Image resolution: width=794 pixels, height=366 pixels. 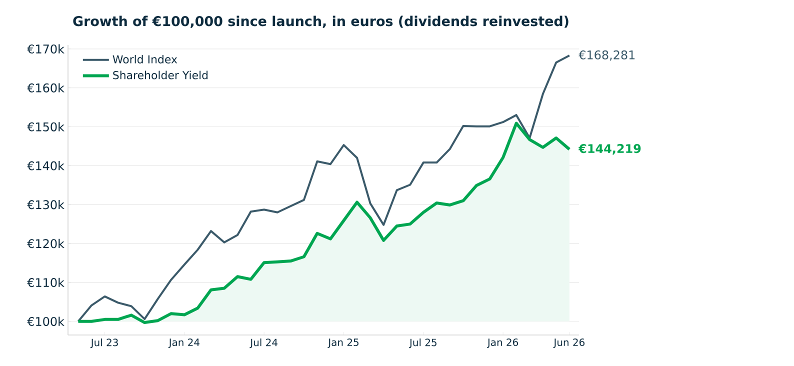 What do you see at coordinates (45, 243) in the screenshot?
I see `y-tick-label: €120k` at bounding box center [45, 243].